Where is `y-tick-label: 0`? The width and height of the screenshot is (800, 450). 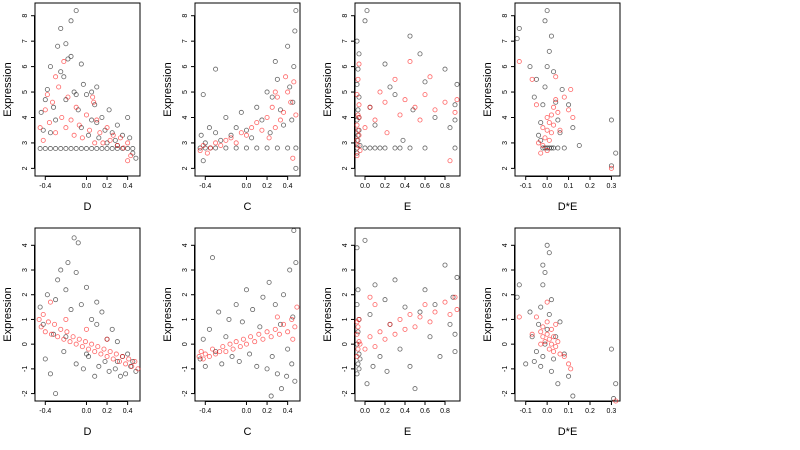
y-tick-label: 0 is located at coordinates (25, 344).